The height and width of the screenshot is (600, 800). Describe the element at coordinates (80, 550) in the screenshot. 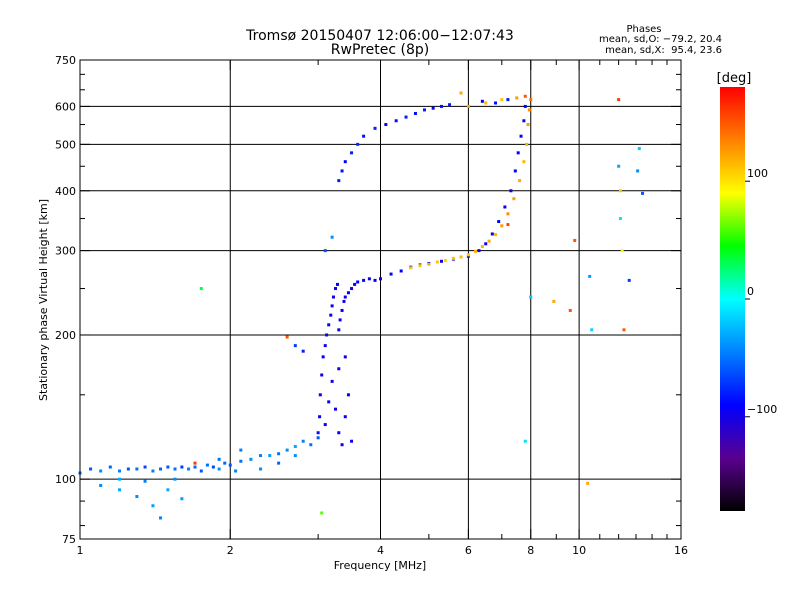

I see `x-tick-label: 1` at that location.